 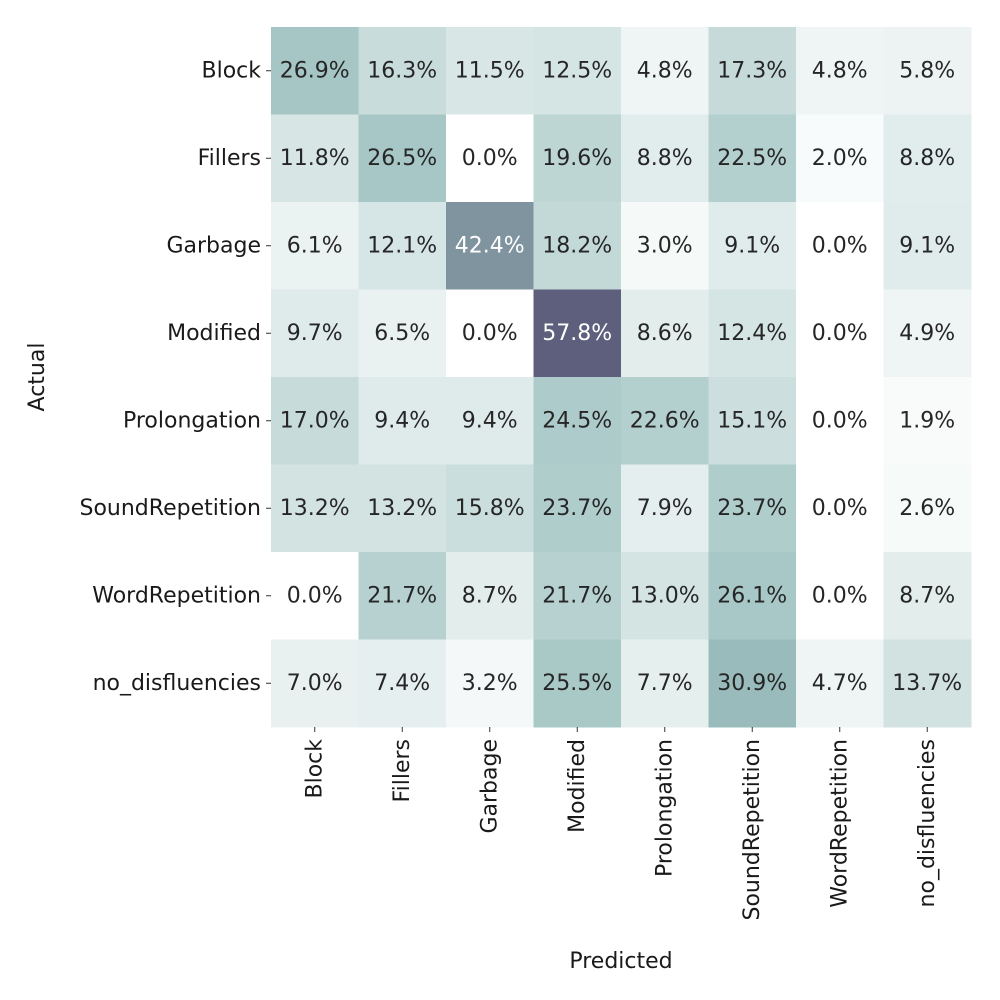 I want to click on cell-value-label: 12.5%, so click(x=577, y=70).